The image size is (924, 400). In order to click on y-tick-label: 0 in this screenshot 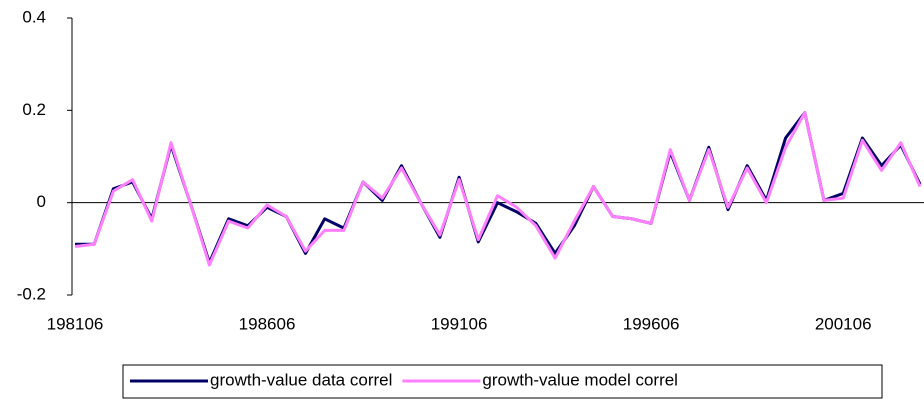, I will do `click(41, 201)`.